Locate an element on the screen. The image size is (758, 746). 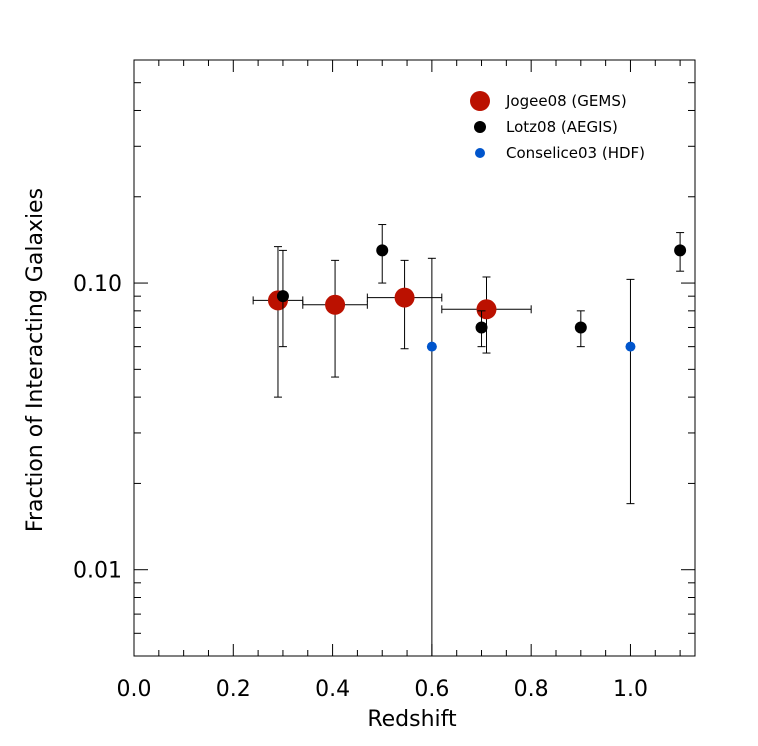
x-tick-label: 0.8 is located at coordinates (531, 689).